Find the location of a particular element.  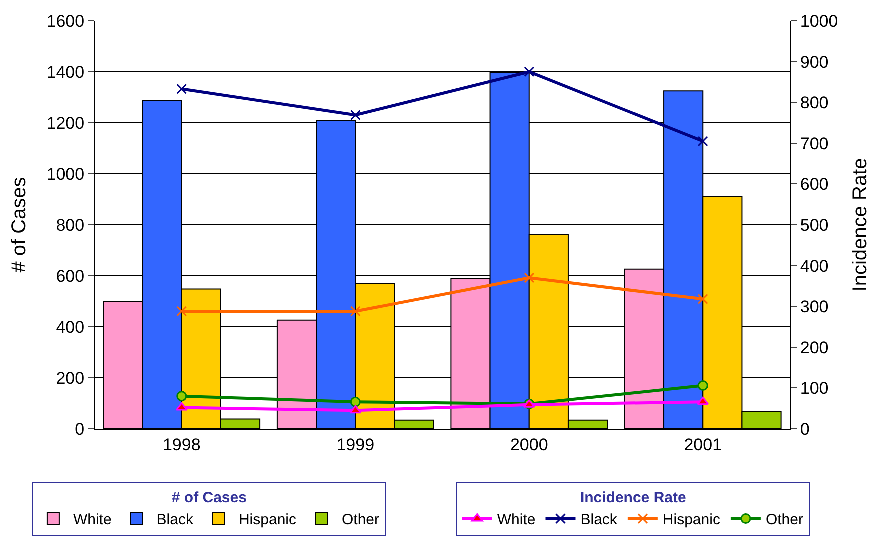

y-tick-label: 200 is located at coordinates (70, 378).